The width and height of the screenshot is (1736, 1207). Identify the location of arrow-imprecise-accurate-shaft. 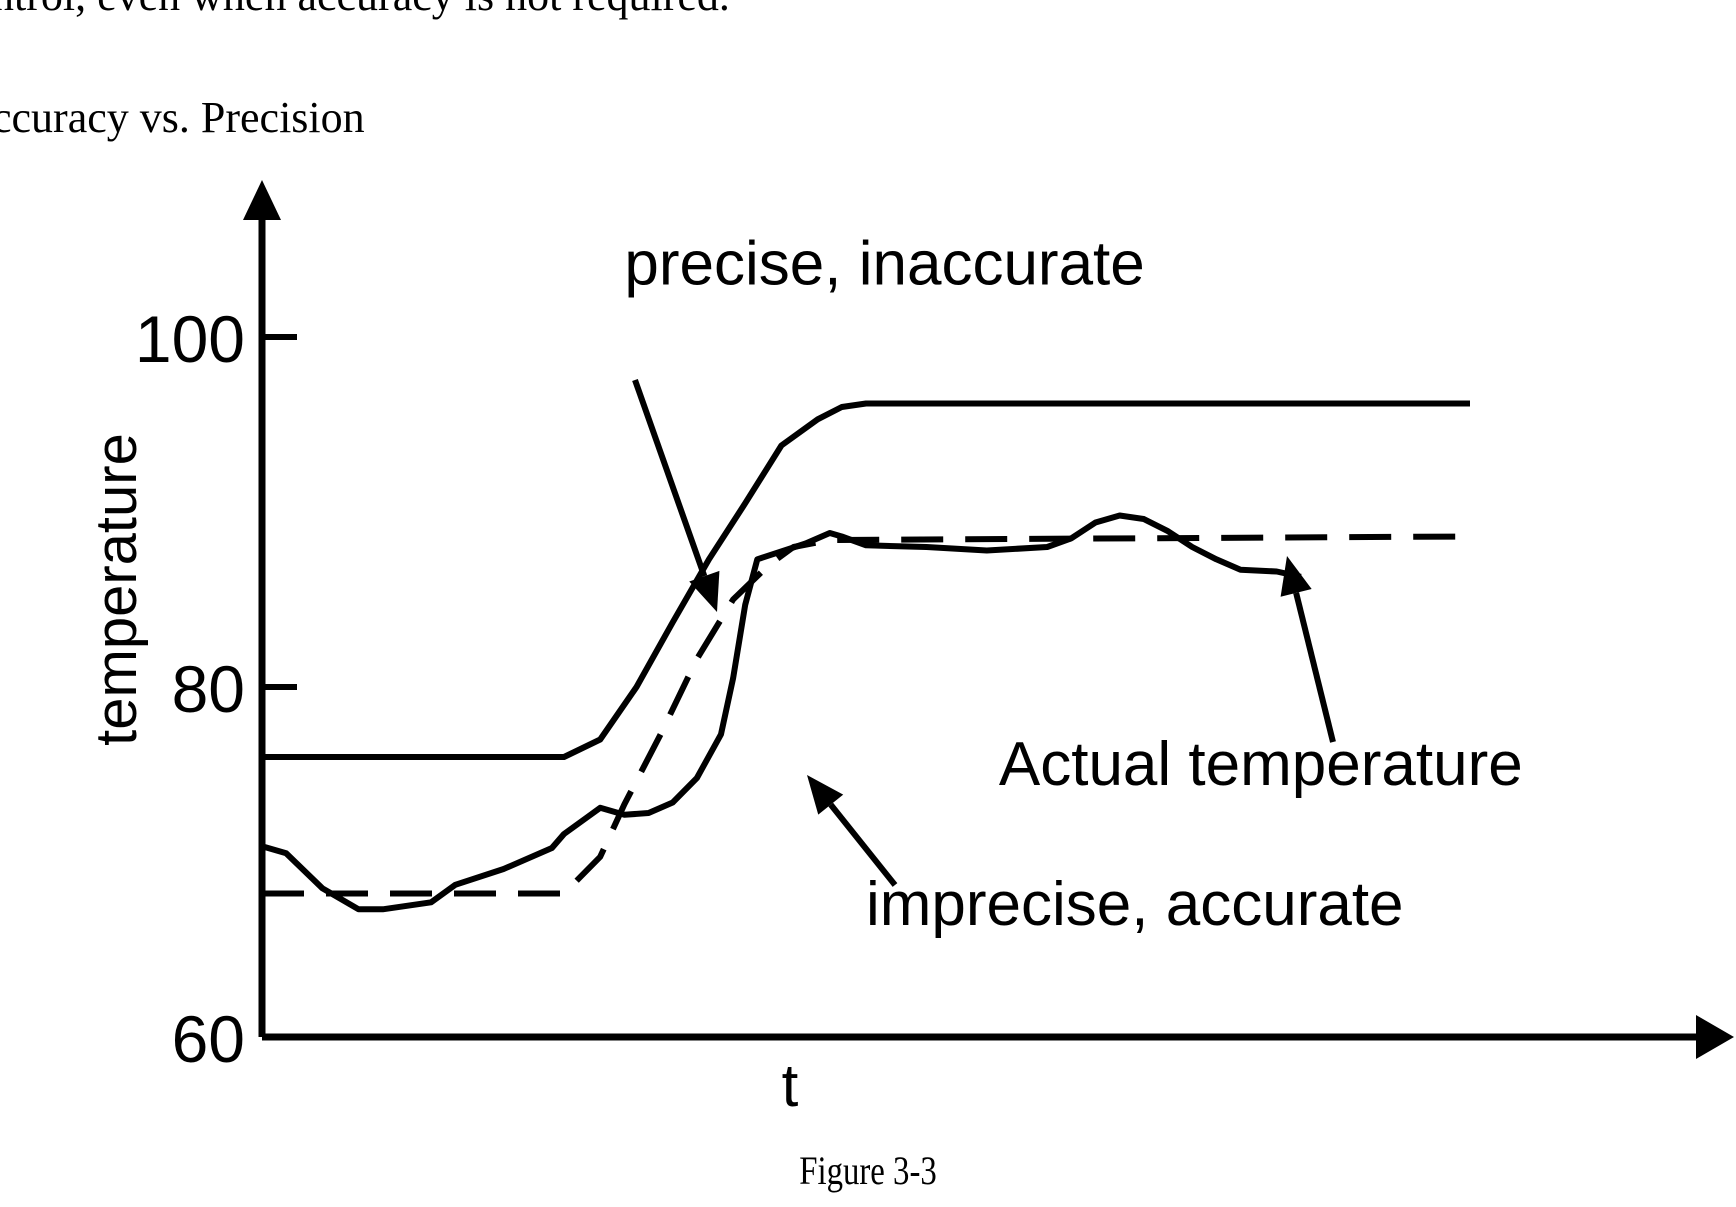
(863, 844).